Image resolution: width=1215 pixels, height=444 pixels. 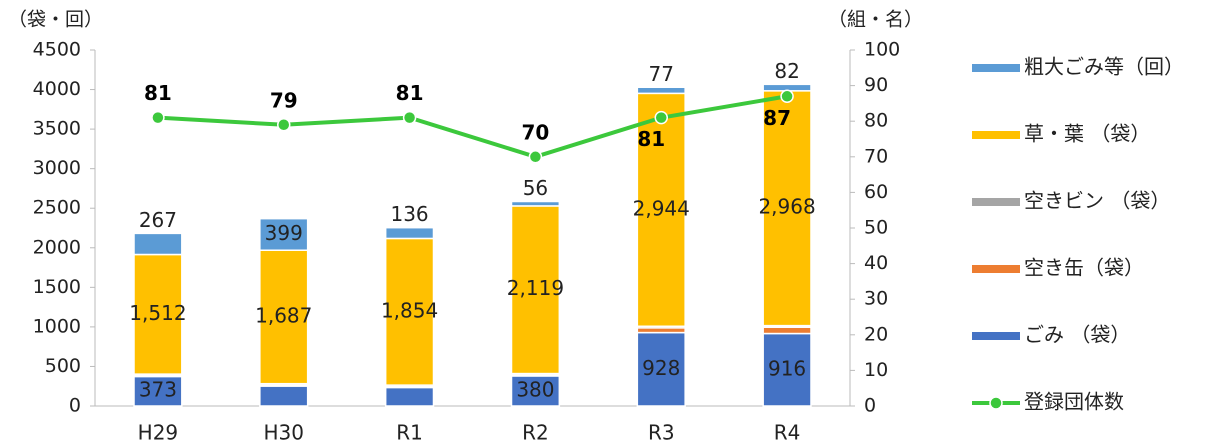 I want to click on y-tick-label: 4000, so click(x=57, y=89).